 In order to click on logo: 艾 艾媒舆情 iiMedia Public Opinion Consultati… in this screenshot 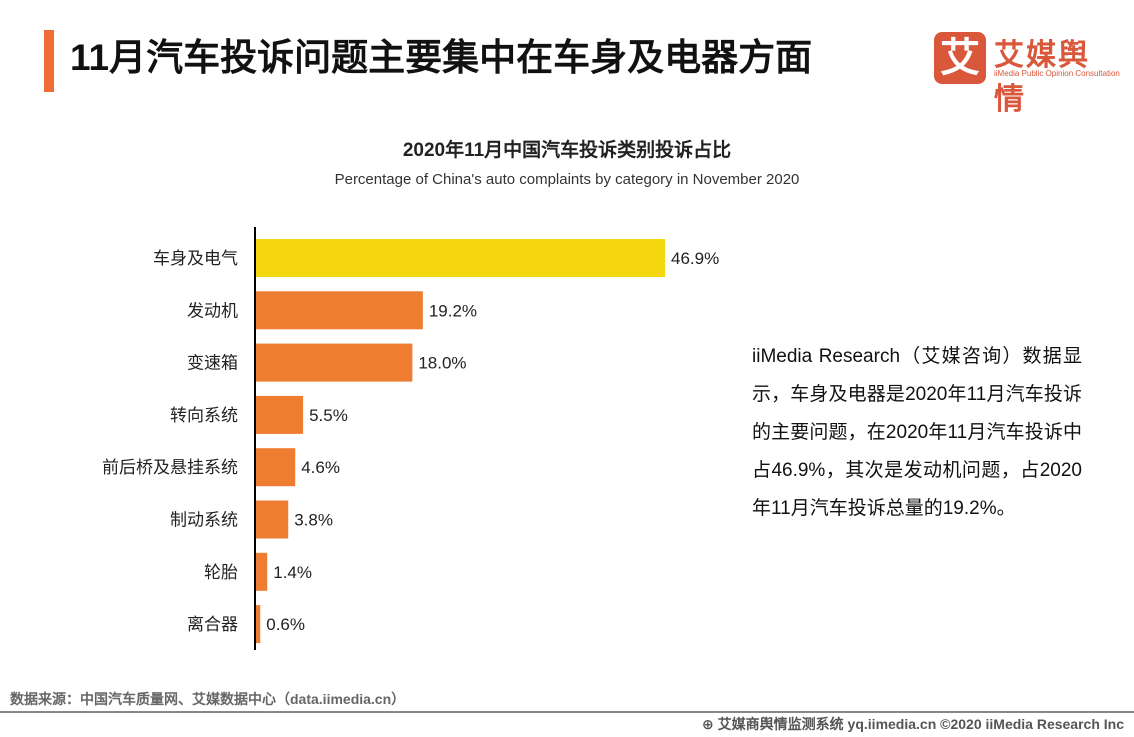, I will do `click(1027, 74)`.